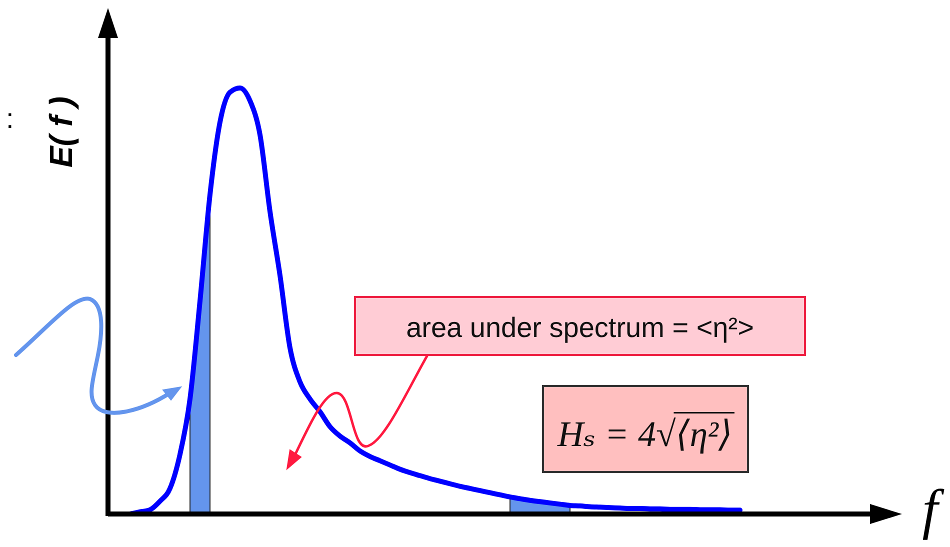  I want to click on x-axis-title: f, so click(934, 510).